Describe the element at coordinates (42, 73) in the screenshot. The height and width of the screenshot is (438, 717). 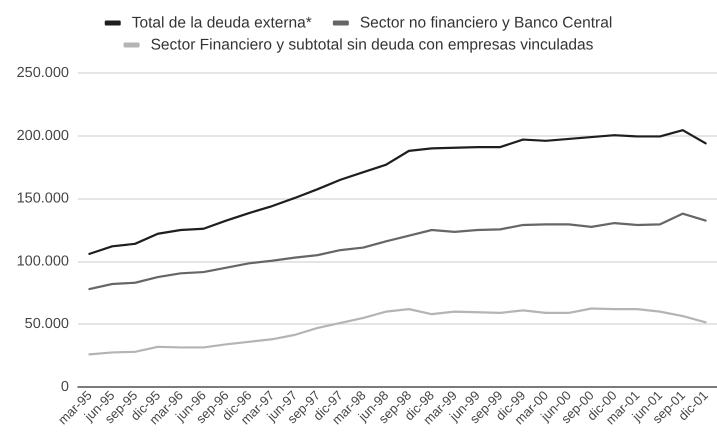
I see `y-tick-label: 250.000` at that location.